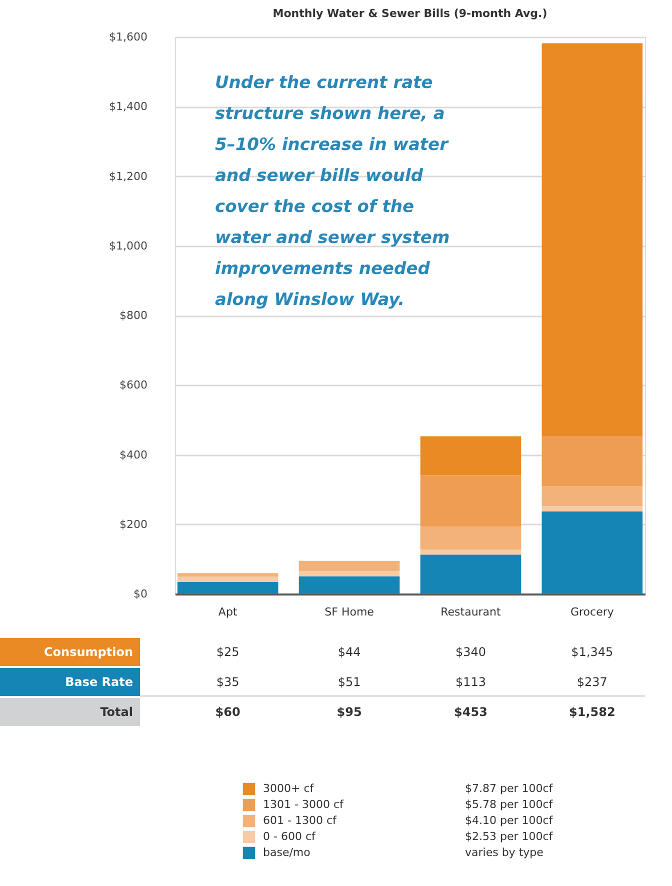 The width and height of the screenshot is (672, 886). What do you see at coordinates (592, 682) in the screenshot?
I see `text: $237` at bounding box center [592, 682].